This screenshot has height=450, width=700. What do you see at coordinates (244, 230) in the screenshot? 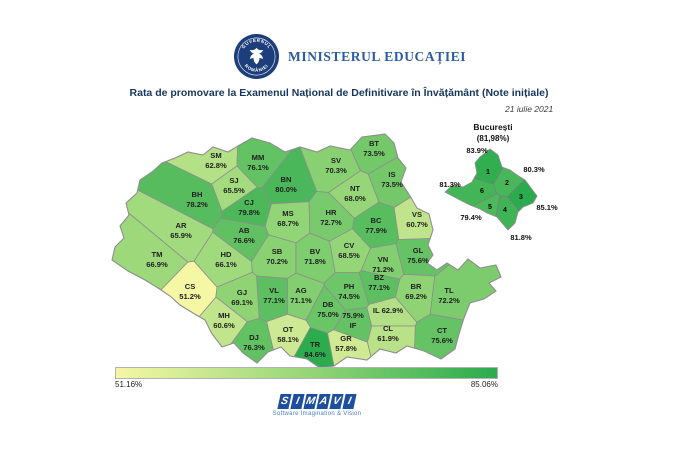
I see `map-label: AB` at bounding box center [244, 230].